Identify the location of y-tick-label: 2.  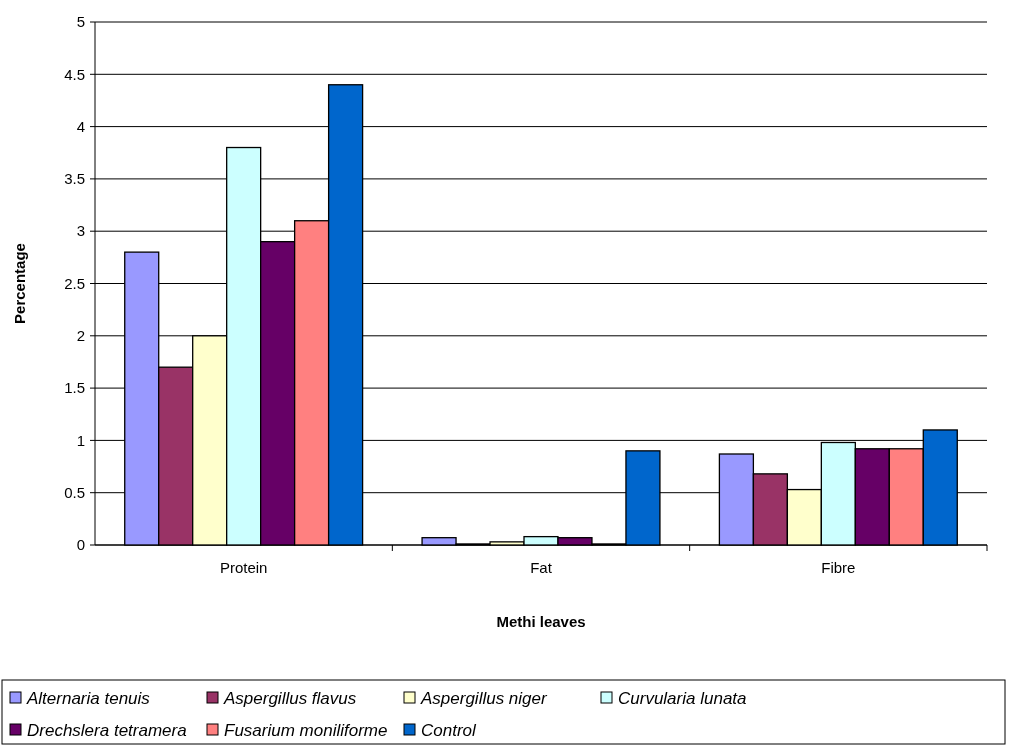
(80, 336).